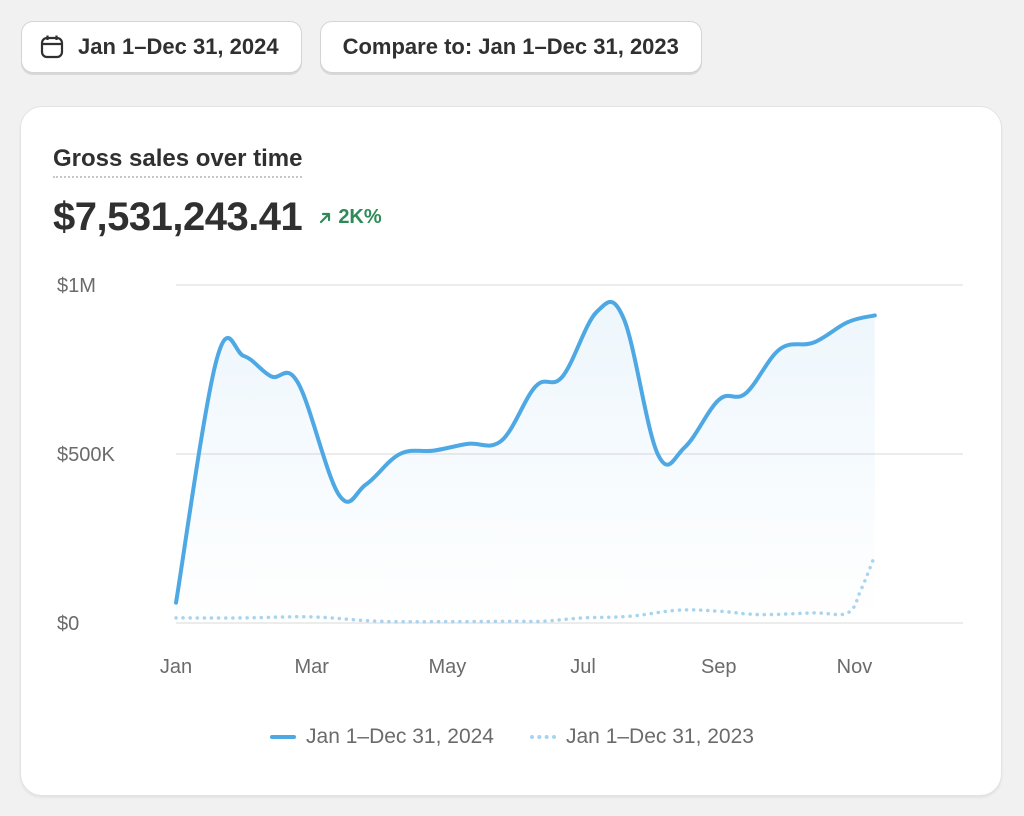 Image resolution: width=1024 pixels, height=816 pixels. I want to click on legend-item-current: Jan 1–Dec 31, 2024, so click(382, 737).